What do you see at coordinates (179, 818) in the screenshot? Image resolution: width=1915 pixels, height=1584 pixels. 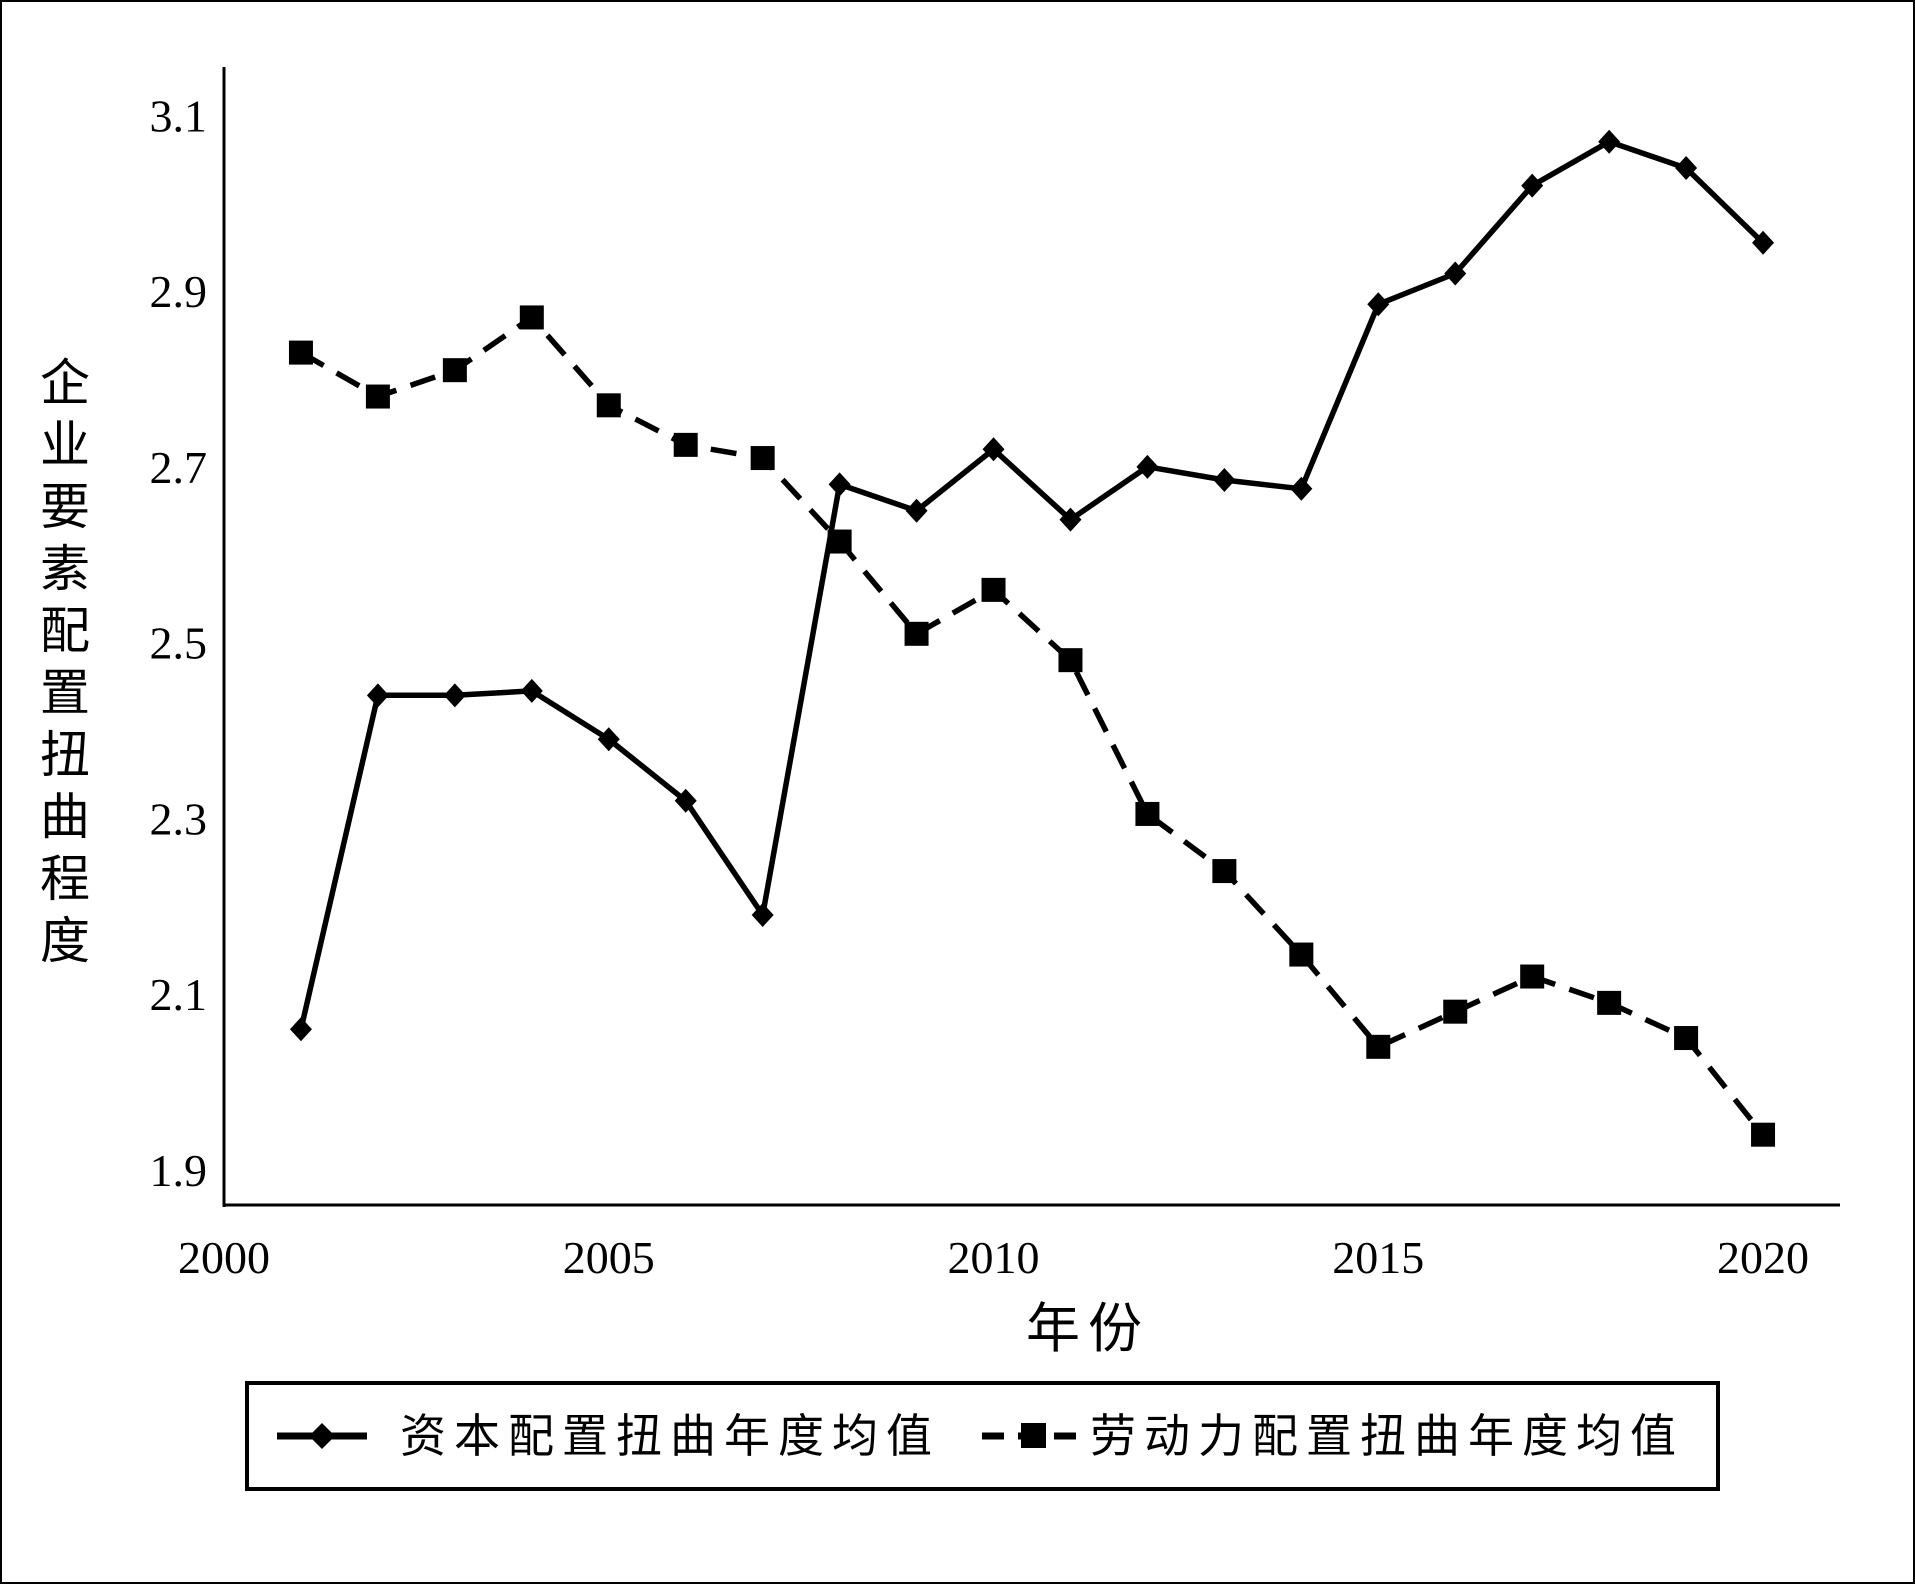 I see `y-tick-label-2-3: 2.3` at bounding box center [179, 818].